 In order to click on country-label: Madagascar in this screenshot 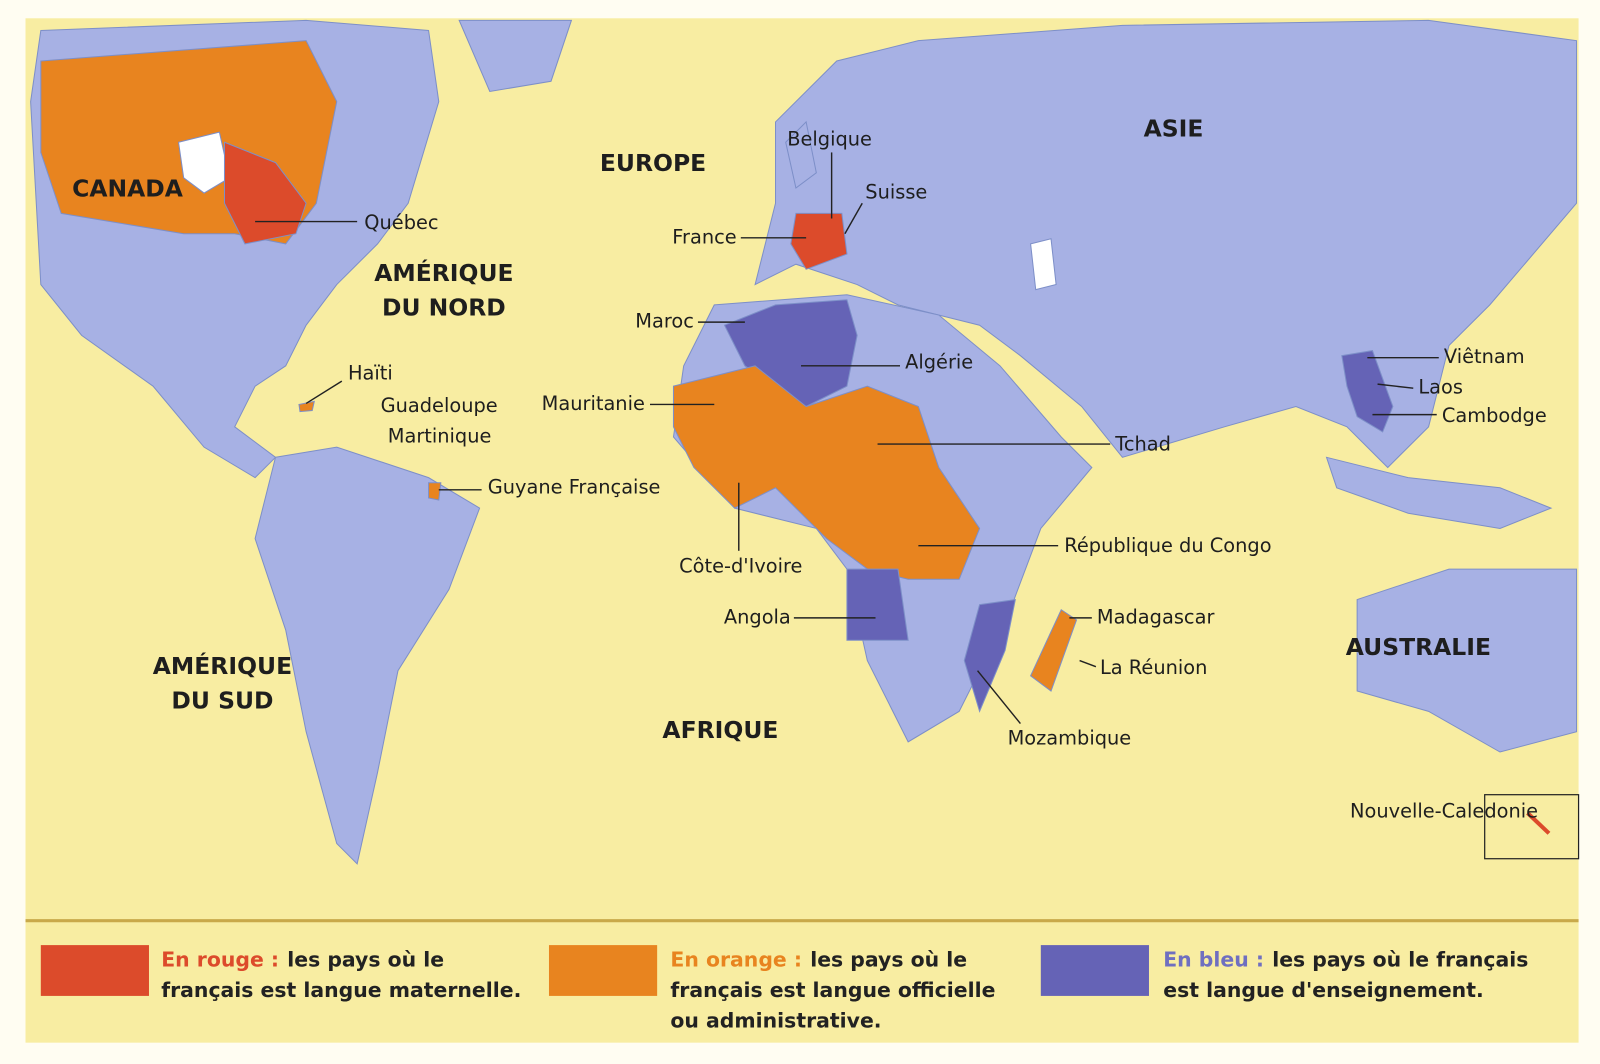, I will do `click(1156, 616)`.